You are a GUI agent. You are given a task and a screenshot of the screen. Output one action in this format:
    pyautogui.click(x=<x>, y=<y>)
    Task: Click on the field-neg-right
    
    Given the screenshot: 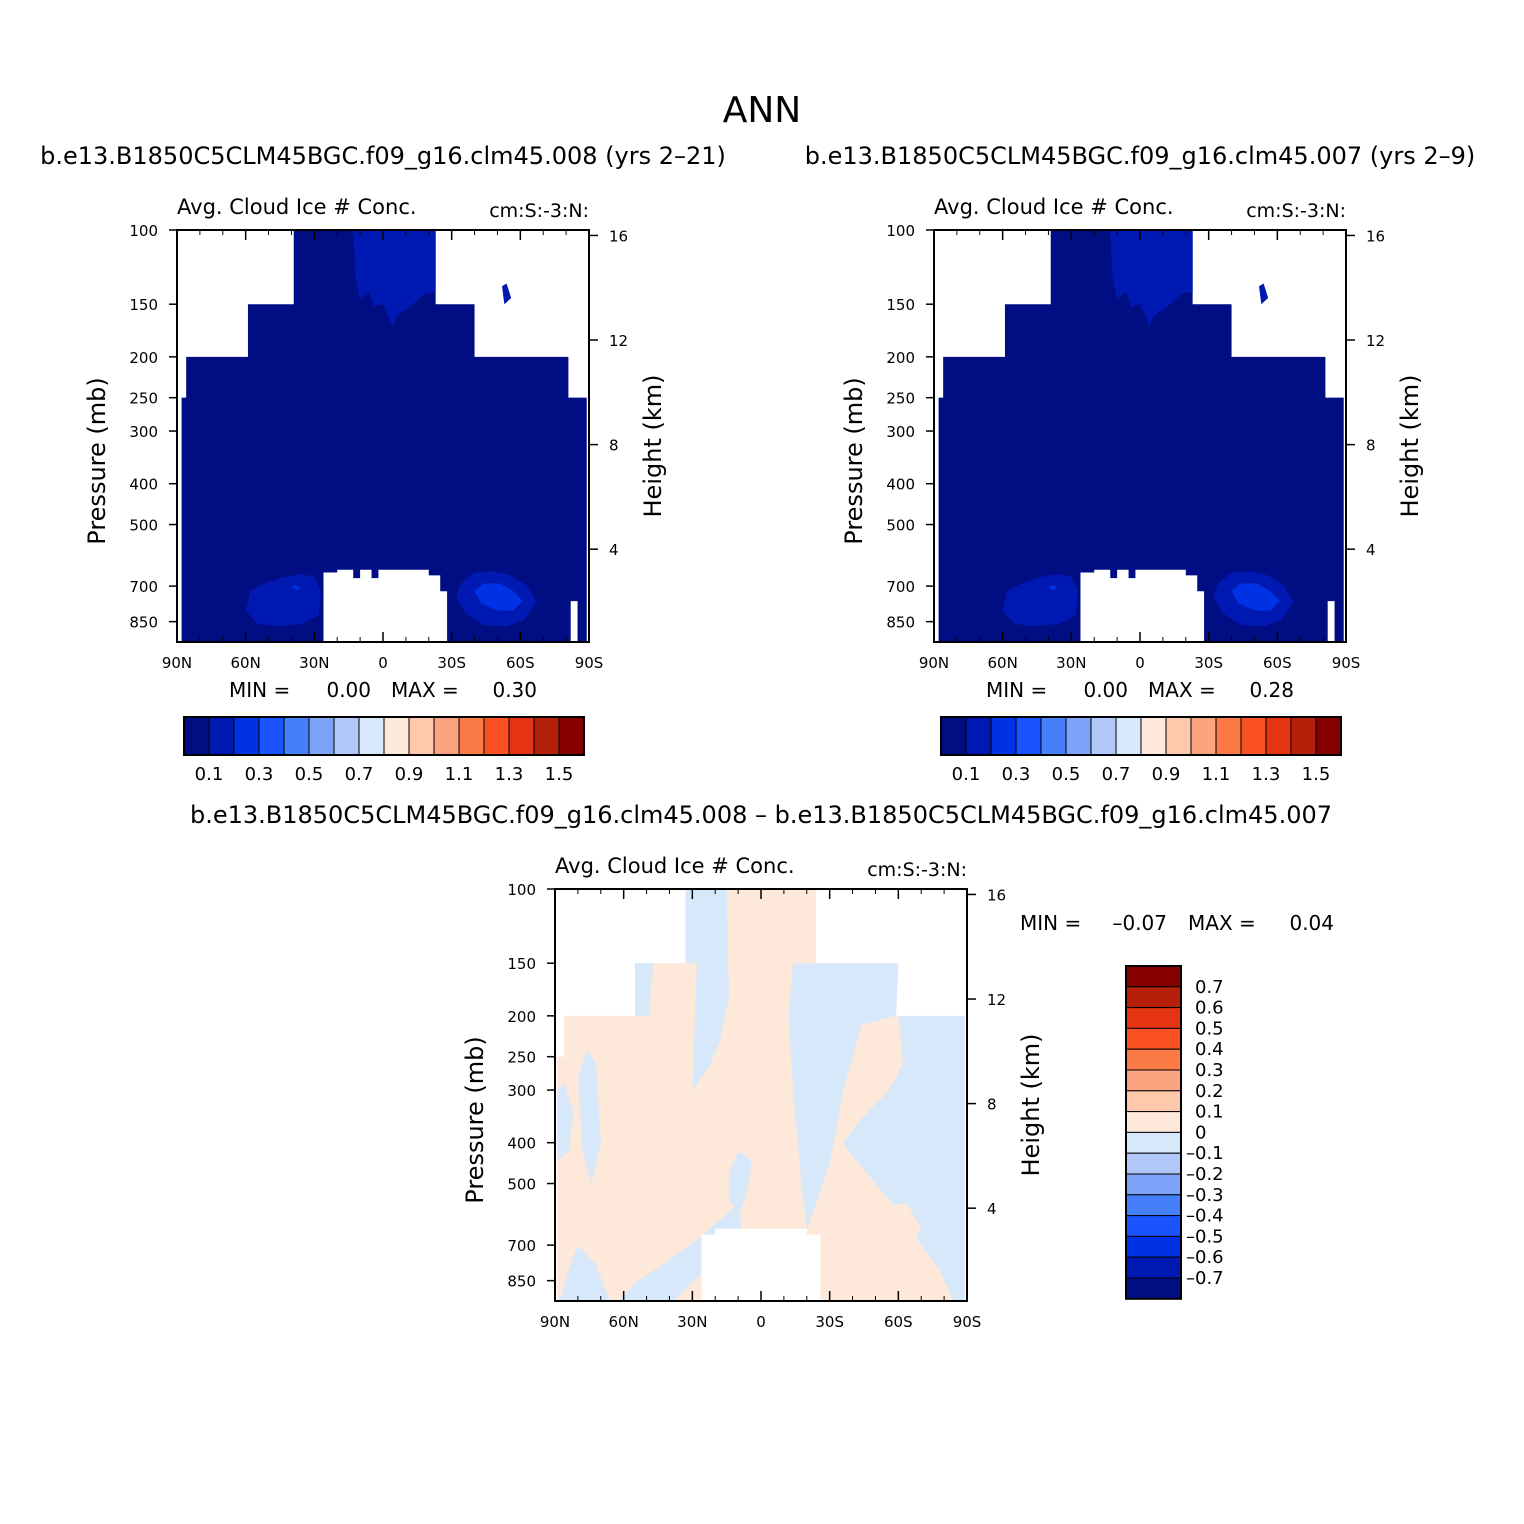 What is the action you would take?
    pyautogui.click(x=904, y=1158)
    